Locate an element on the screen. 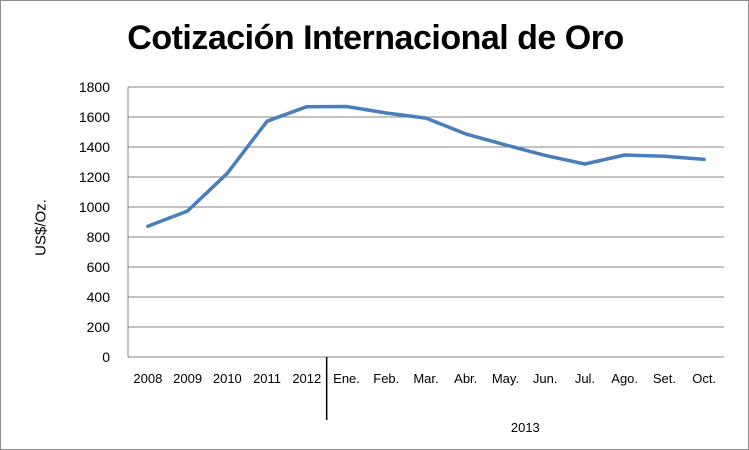  x-tick-label: Jun. is located at coordinates (545, 378).